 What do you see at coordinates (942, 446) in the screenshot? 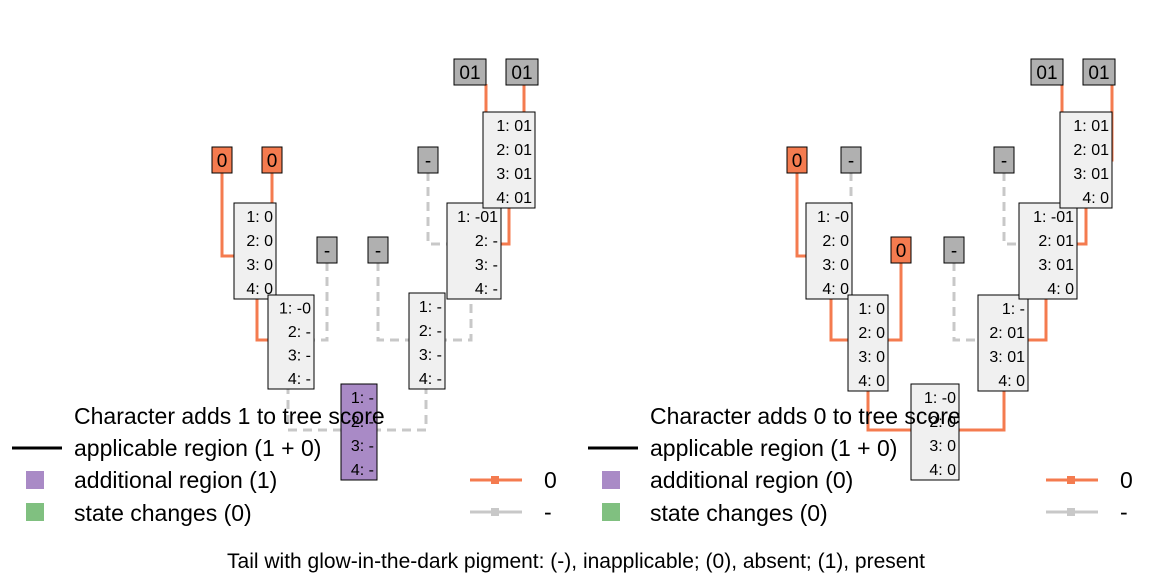
I see `node-box-6-state-3: 3: 0` at bounding box center [942, 446].